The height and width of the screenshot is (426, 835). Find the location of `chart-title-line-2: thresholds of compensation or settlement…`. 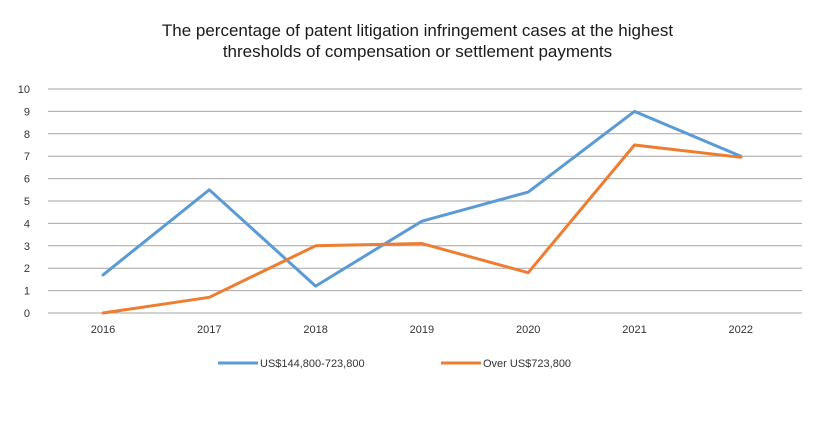

chart-title-line-2: thresholds of compensation or settlement… is located at coordinates (417, 51).